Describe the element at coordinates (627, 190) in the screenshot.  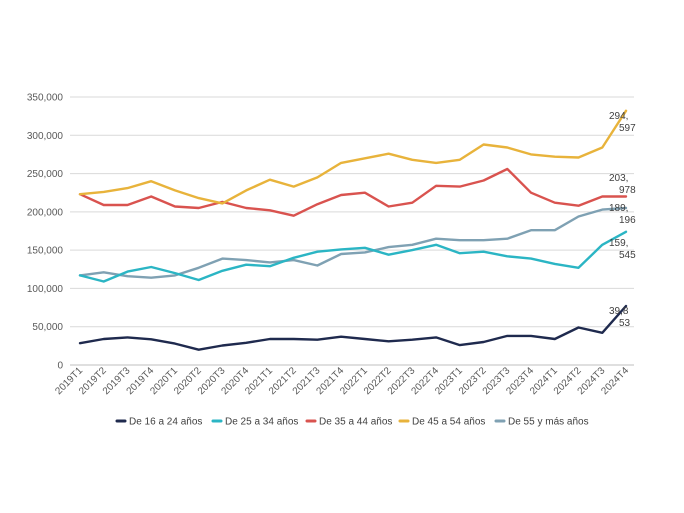
I see `end-label-line: 978` at that location.